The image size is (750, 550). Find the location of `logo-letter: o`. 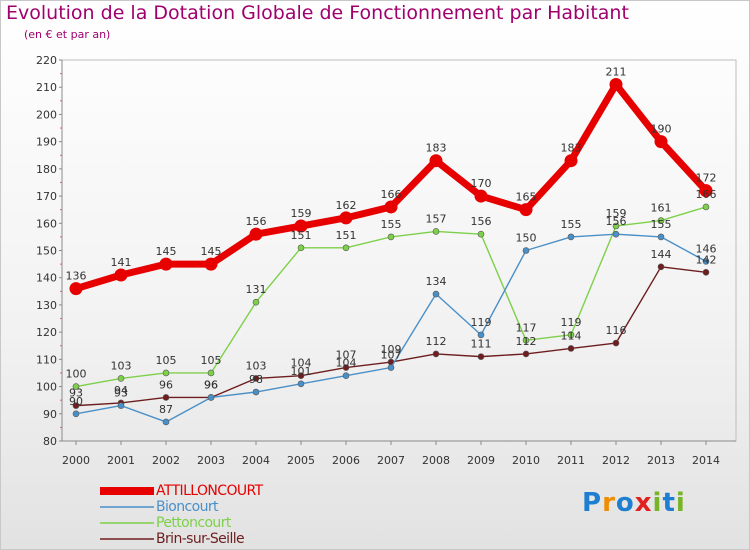

logo-letter: o is located at coordinates (625, 503).